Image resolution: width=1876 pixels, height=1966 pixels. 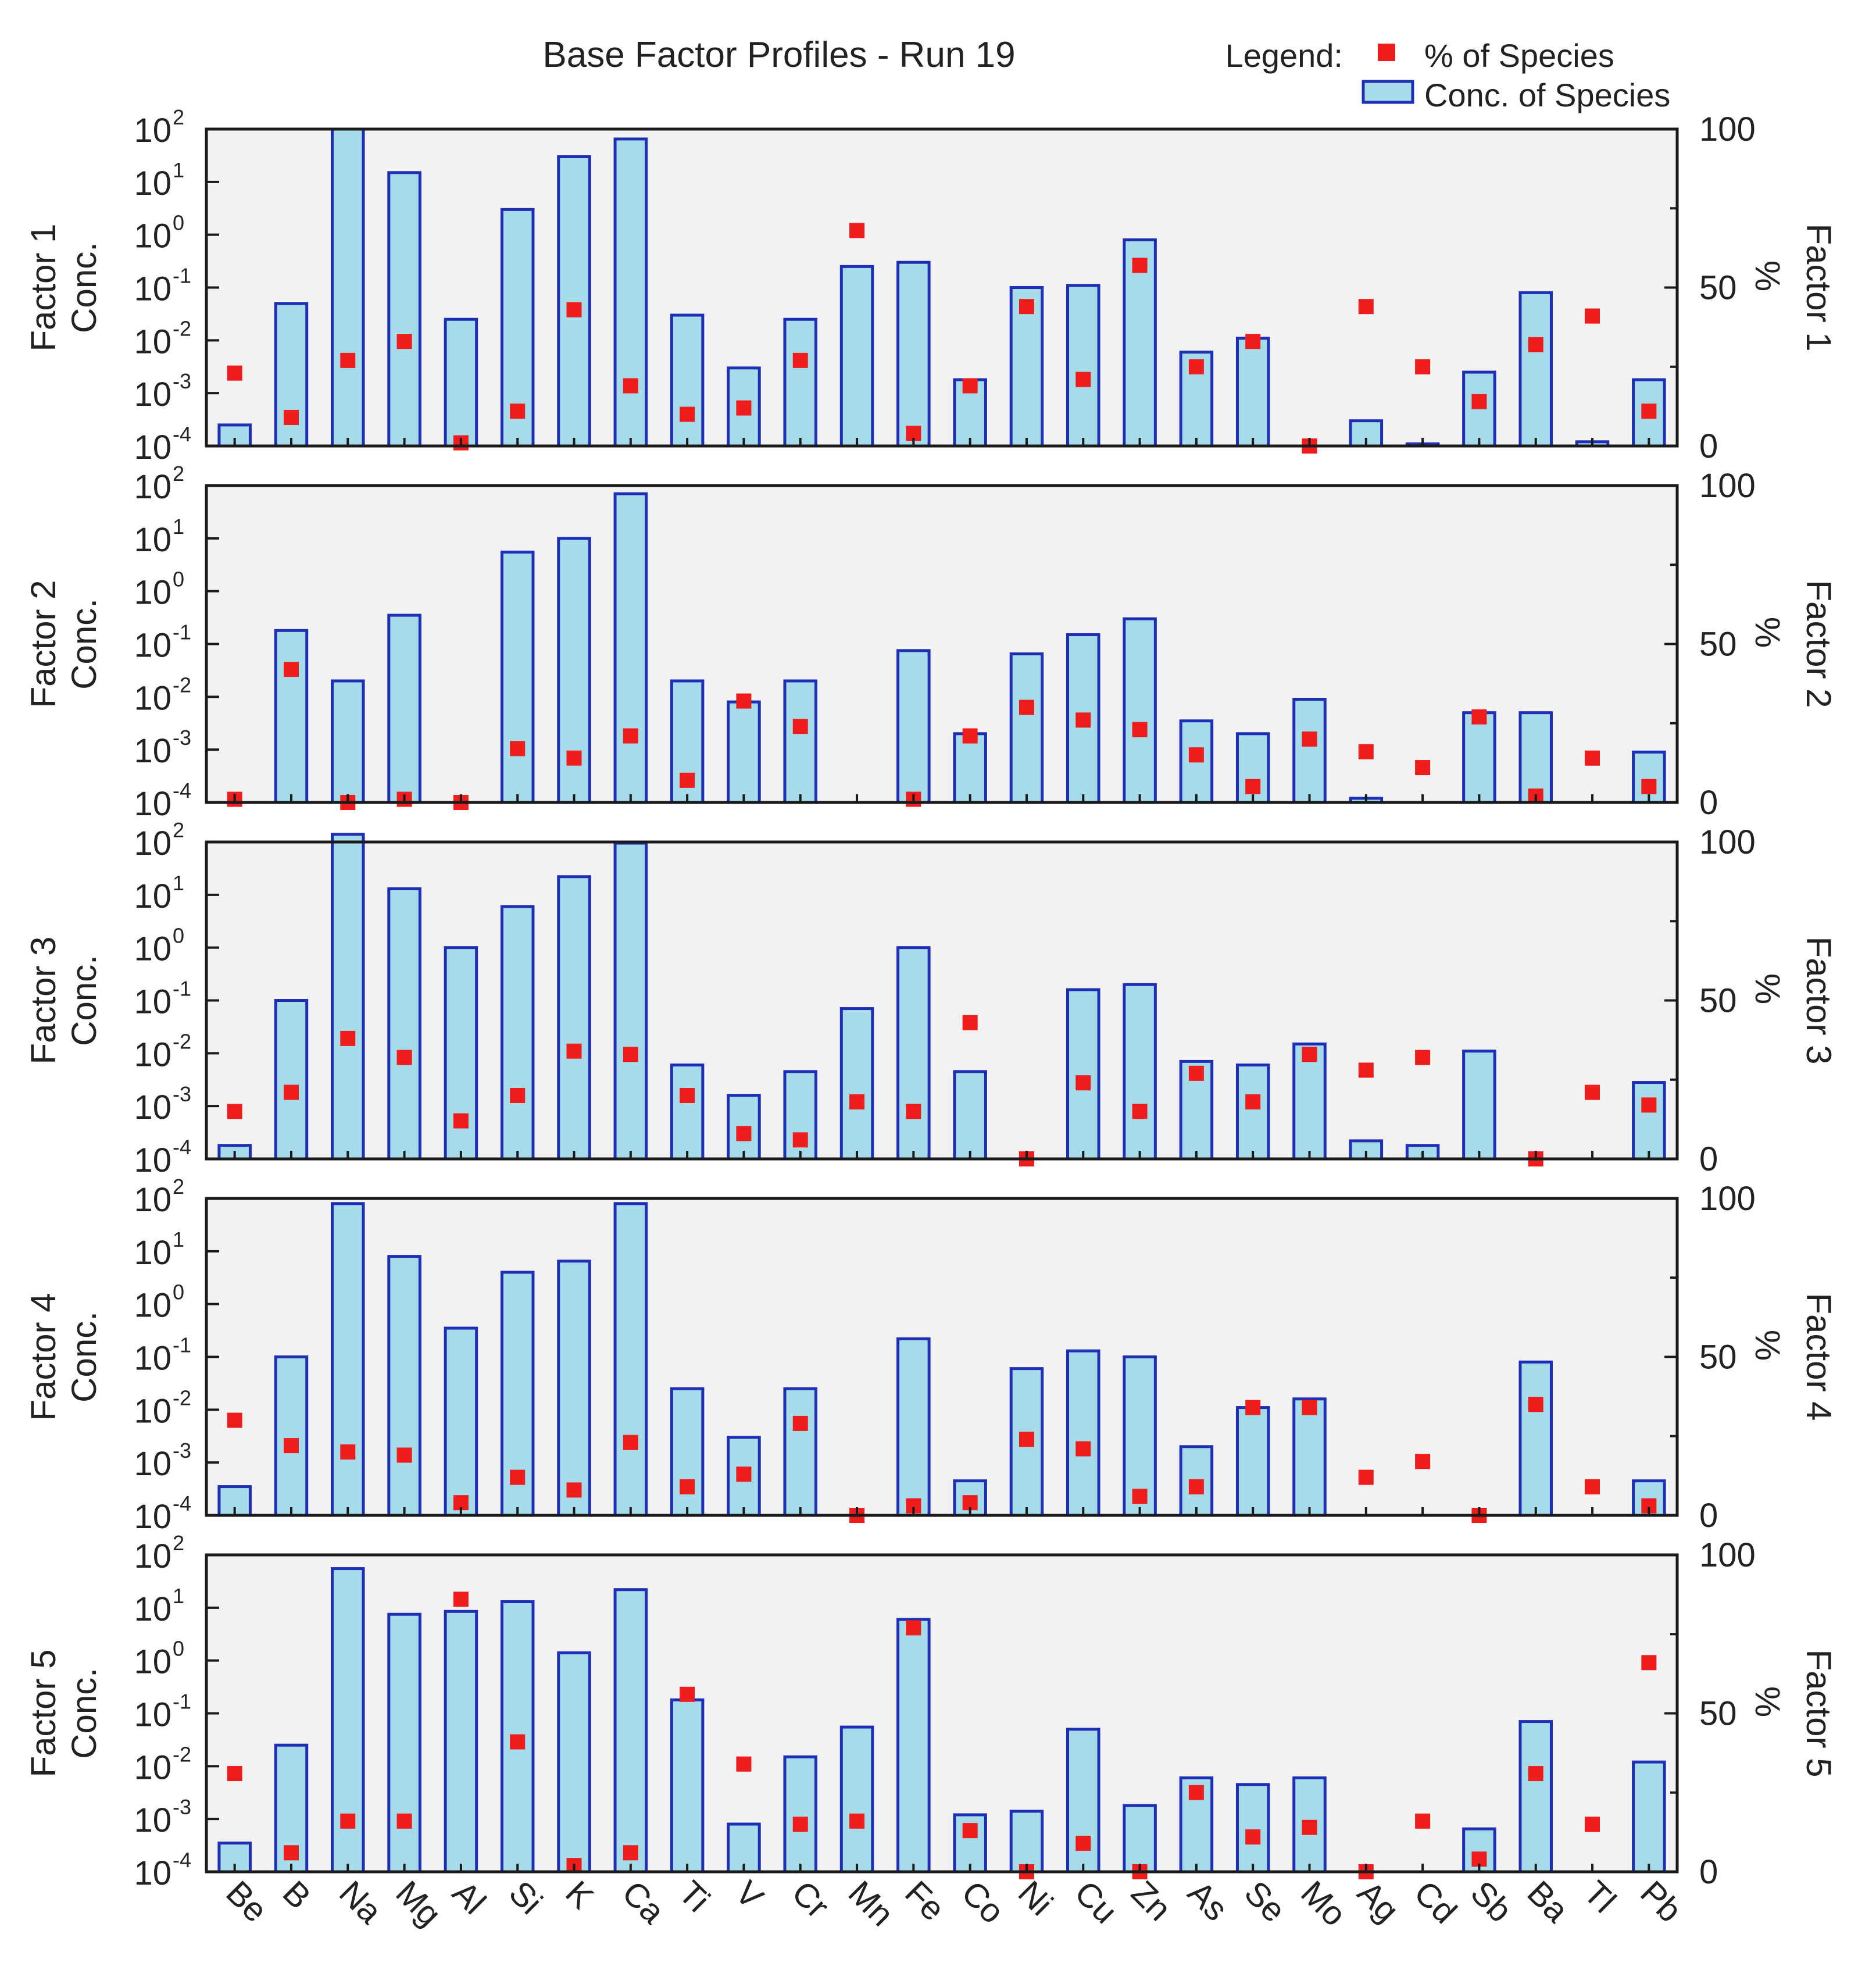 What do you see at coordinates (1818, 287) in the screenshot?
I see `right-panel-label: Factor 1` at bounding box center [1818, 287].